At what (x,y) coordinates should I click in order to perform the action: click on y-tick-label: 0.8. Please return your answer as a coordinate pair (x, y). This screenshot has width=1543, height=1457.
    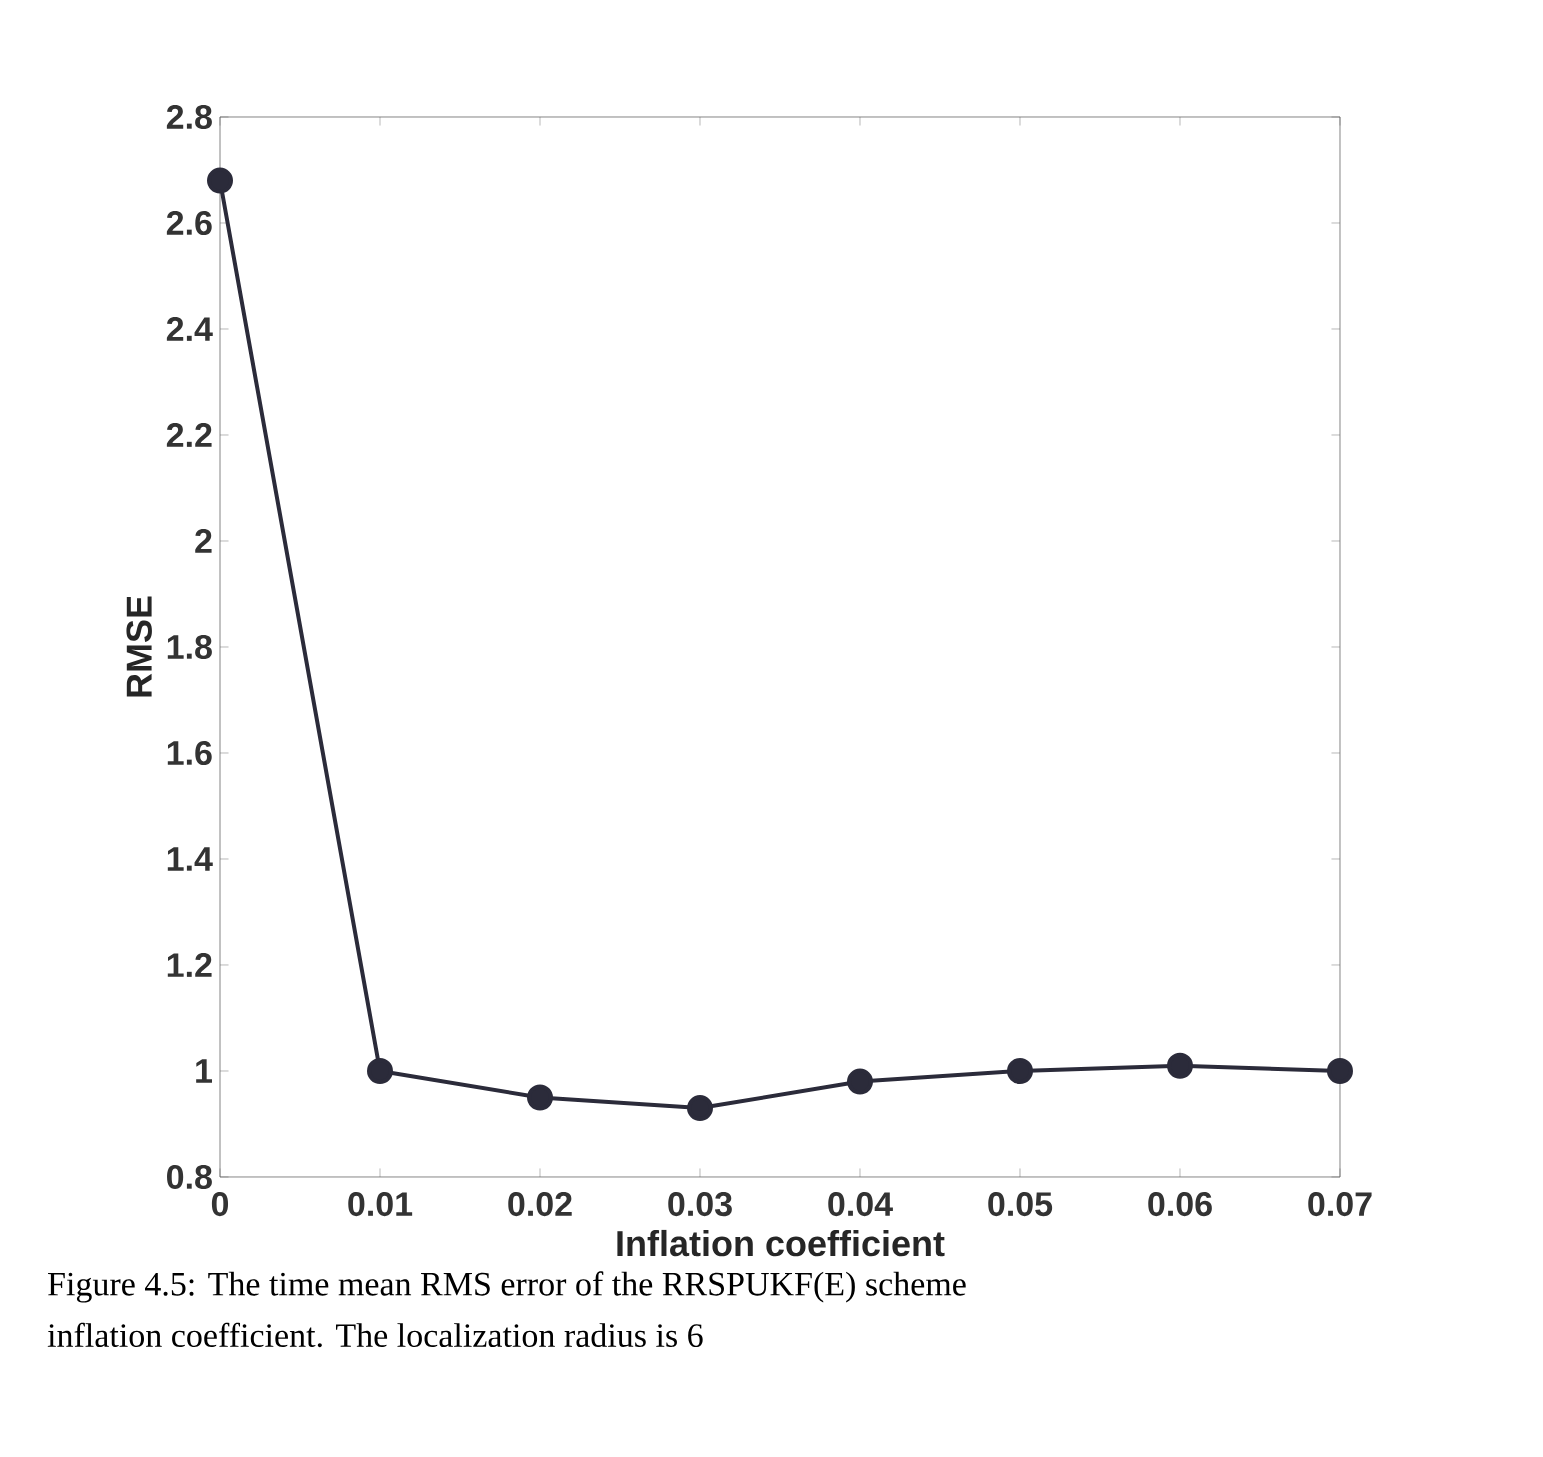
    Looking at the image, I should click on (189, 1177).